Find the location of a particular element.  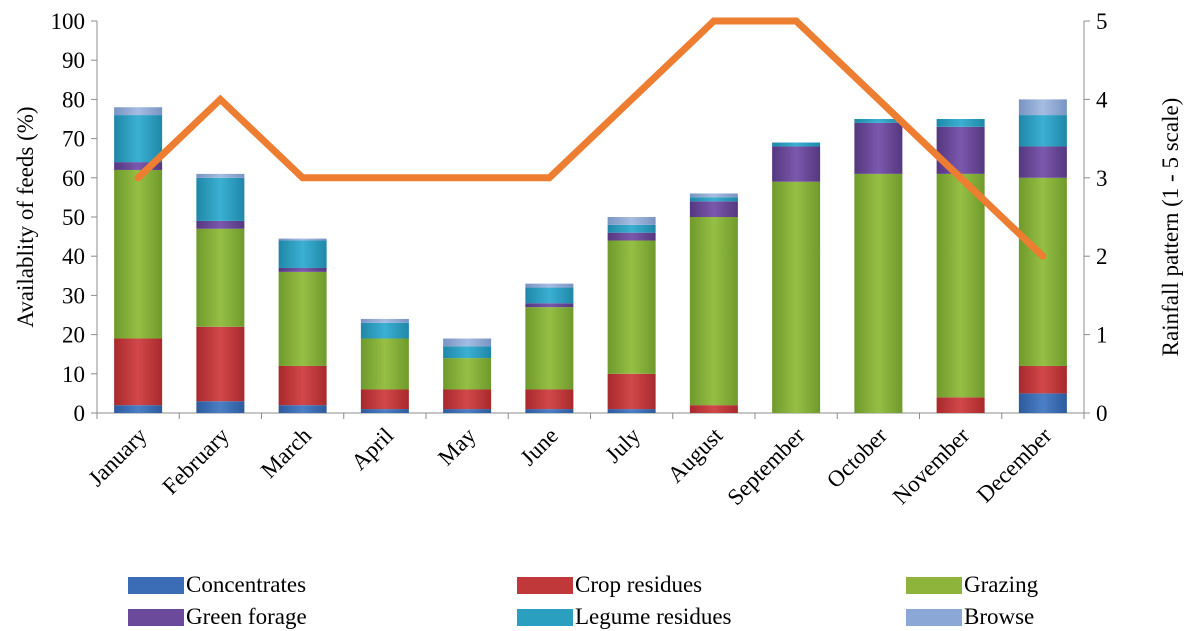

x-tick-label: May is located at coordinates (457, 447).